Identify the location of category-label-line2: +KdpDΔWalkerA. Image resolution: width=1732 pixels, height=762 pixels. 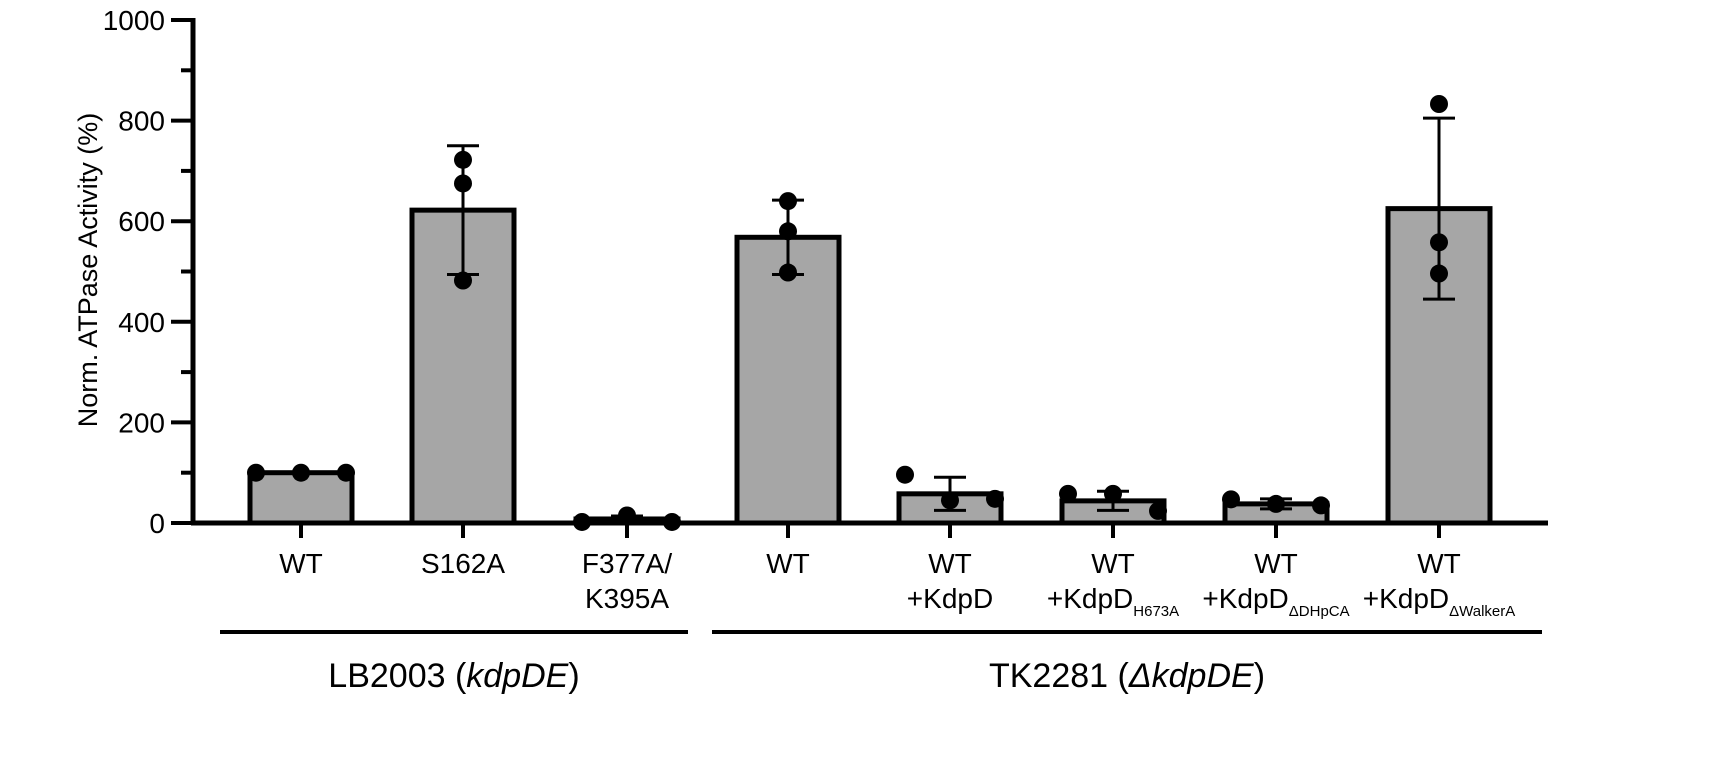
(1439, 601).